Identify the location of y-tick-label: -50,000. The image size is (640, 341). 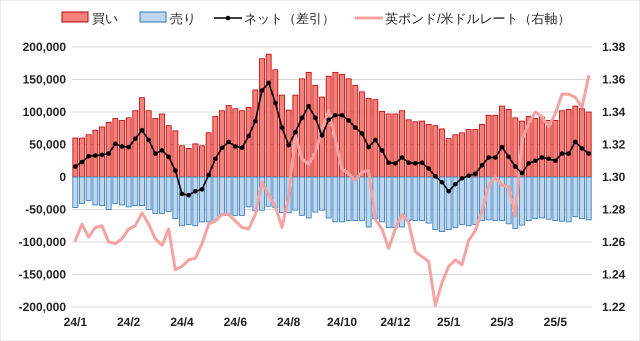
(45, 209).